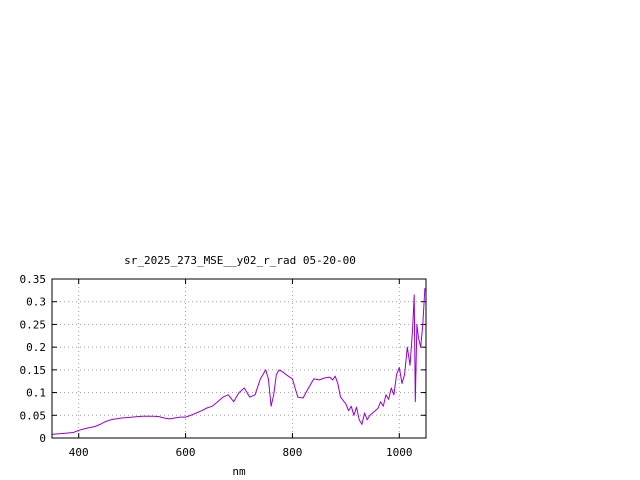 The height and width of the screenshot is (480, 640). Describe the element at coordinates (292, 452) in the screenshot. I see `x-tick-label: 800` at that location.